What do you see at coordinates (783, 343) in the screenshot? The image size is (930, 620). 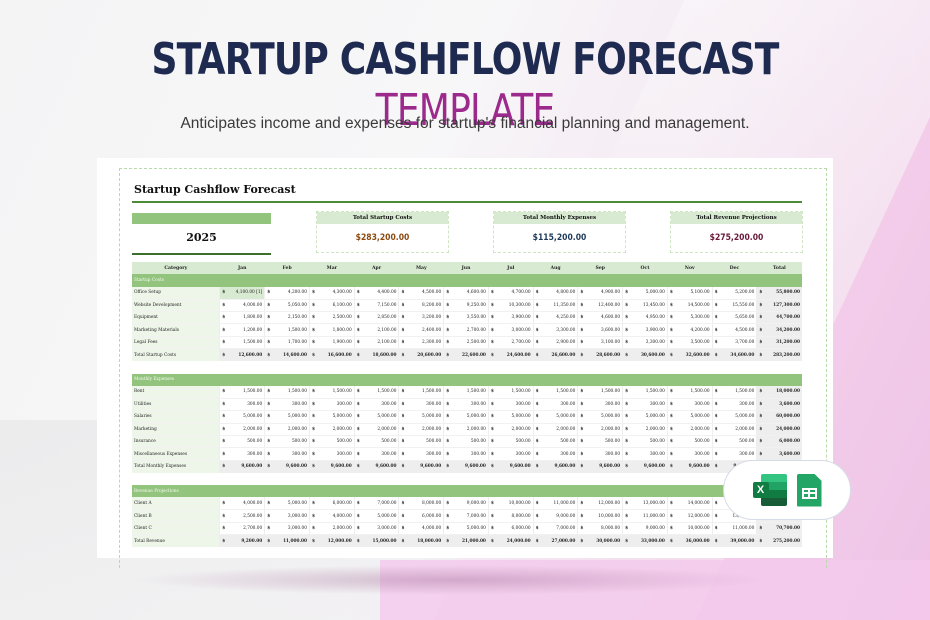 I see `row-total-cell: 31,200.00` at bounding box center [783, 343].